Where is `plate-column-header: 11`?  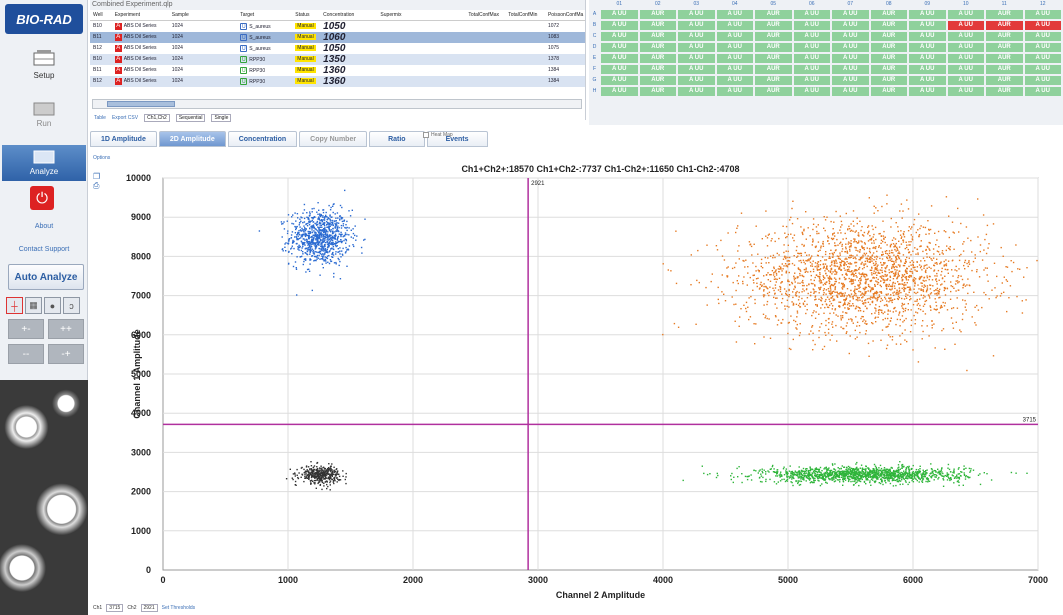 plate-column-header: 11 is located at coordinates (1004, 4).